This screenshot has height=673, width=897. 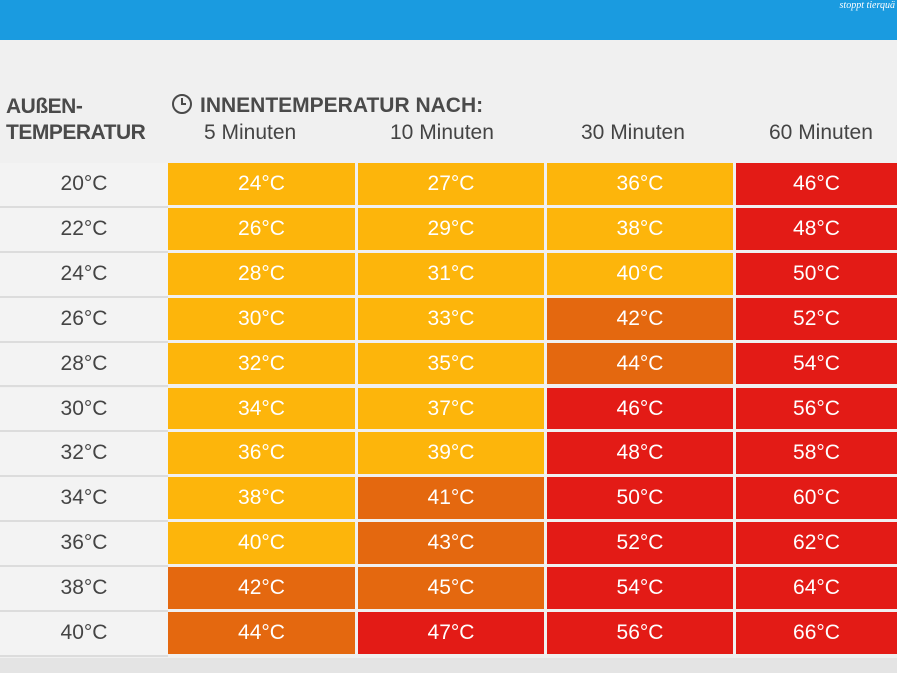 What do you see at coordinates (452, 410) in the screenshot?
I see `table-cell: 37°C` at bounding box center [452, 410].